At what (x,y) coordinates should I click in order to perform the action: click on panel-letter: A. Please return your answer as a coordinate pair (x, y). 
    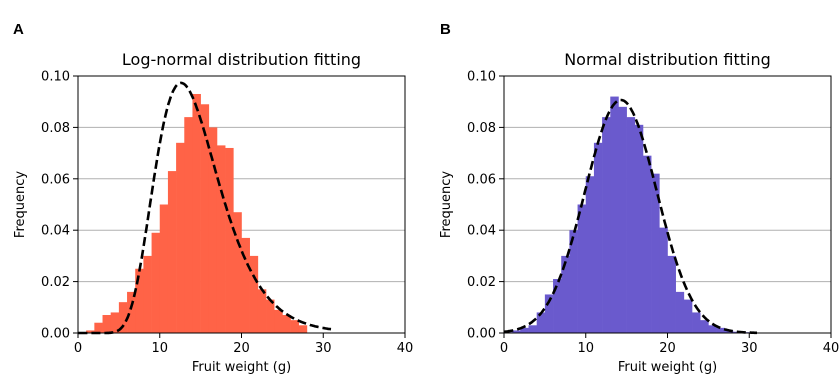
    Looking at the image, I should click on (18, 29).